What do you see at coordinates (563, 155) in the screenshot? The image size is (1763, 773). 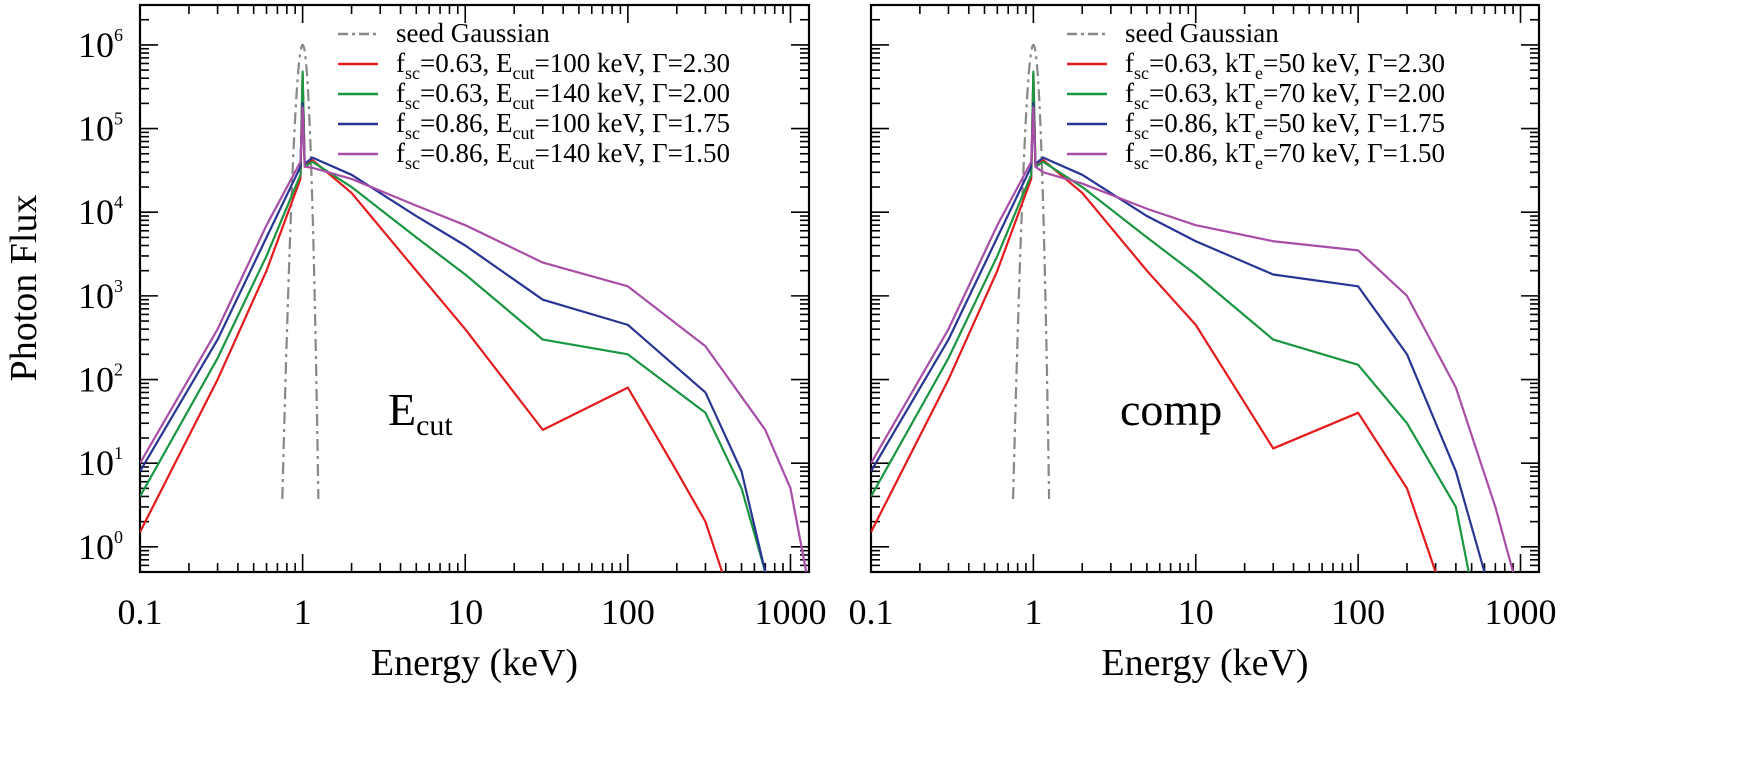 I see `legend-label-4: fsc=0.86, Ecut=140 keV, Γ=1.50` at bounding box center [563, 155].